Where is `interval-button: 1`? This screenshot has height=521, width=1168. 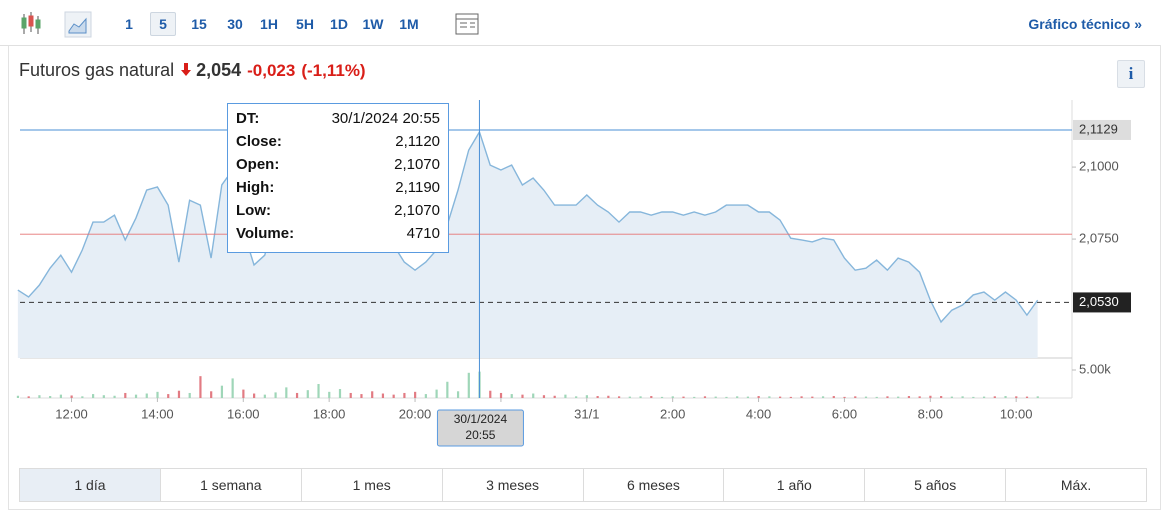
interval-button: 1 is located at coordinates (129, 24).